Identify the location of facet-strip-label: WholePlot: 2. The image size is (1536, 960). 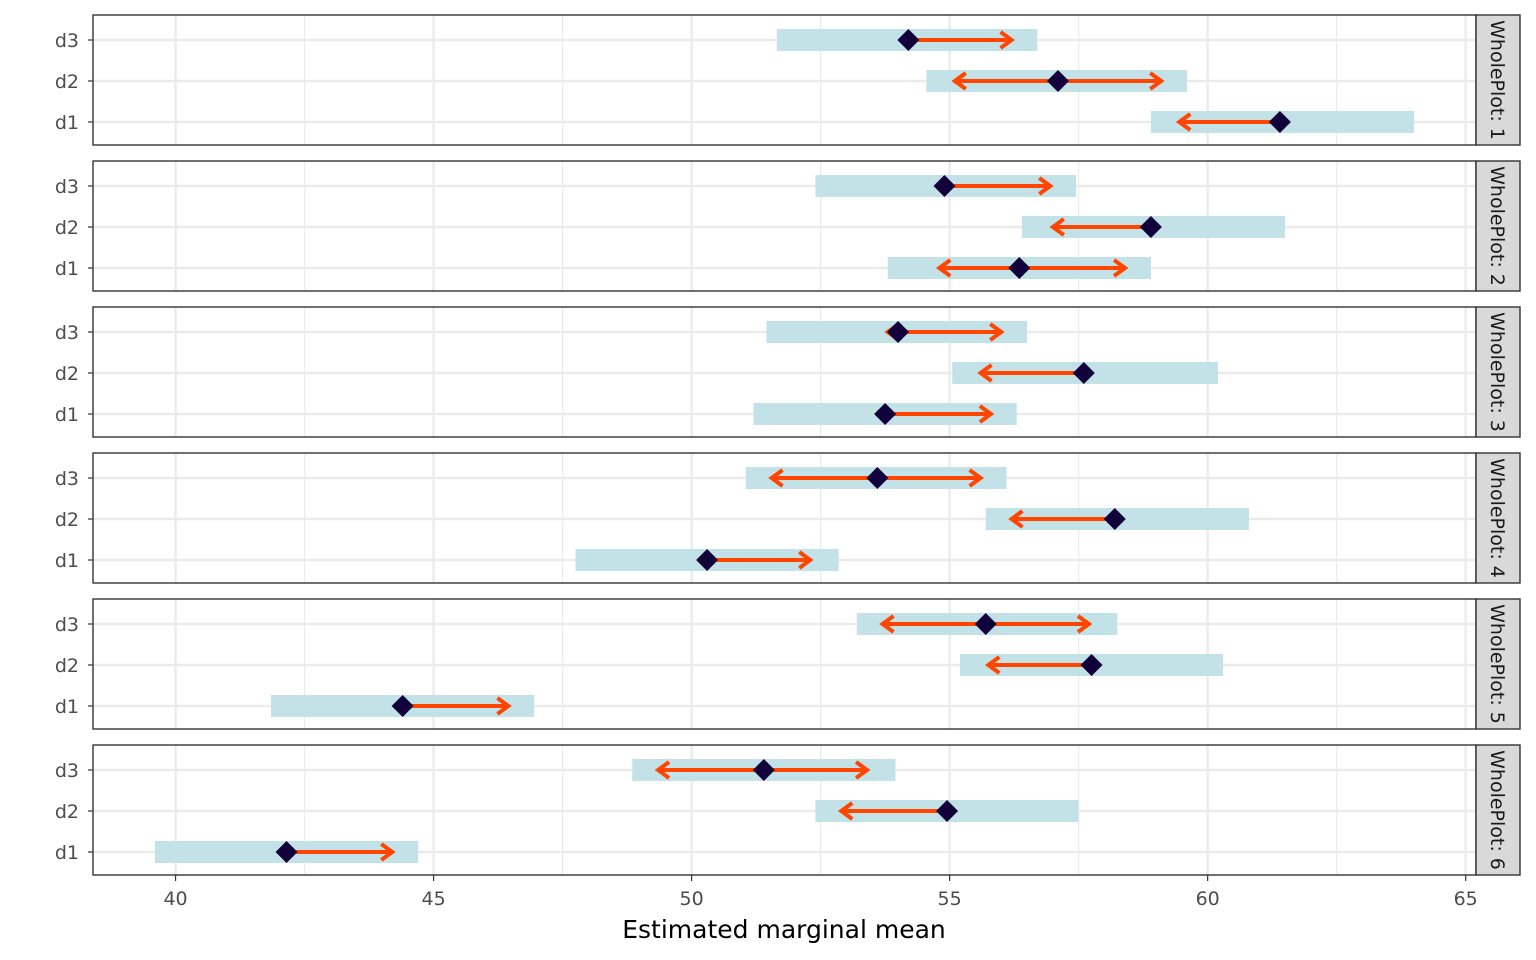
(1497, 226).